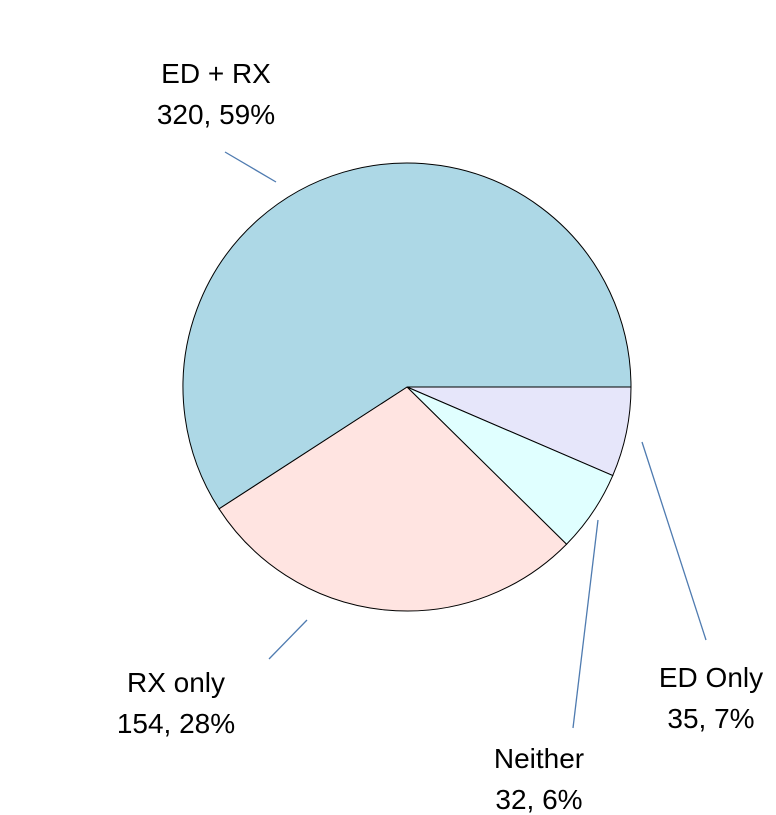 Image resolution: width=776 pixels, height=815 pixels. I want to click on slice-label: ED Only 35, 7%, so click(711, 698).